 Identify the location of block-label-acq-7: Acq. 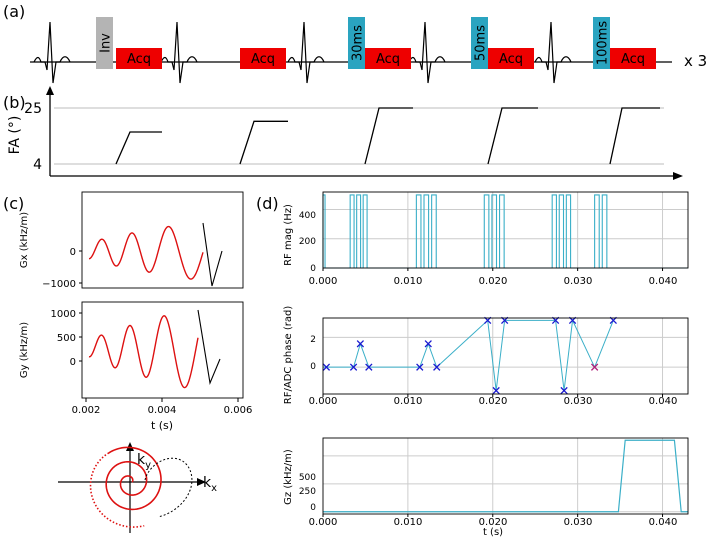
(511, 59).